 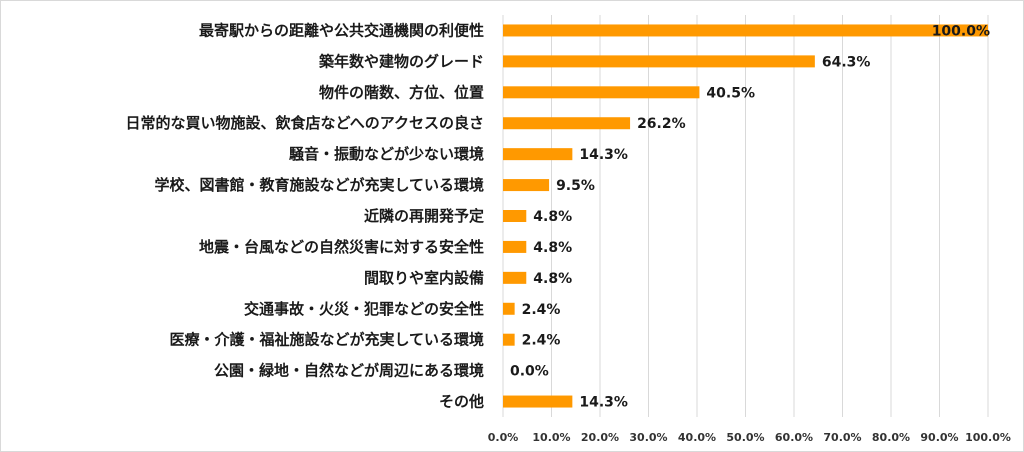 I want to click on category-label: 間取りや室内設備, so click(x=424, y=278).